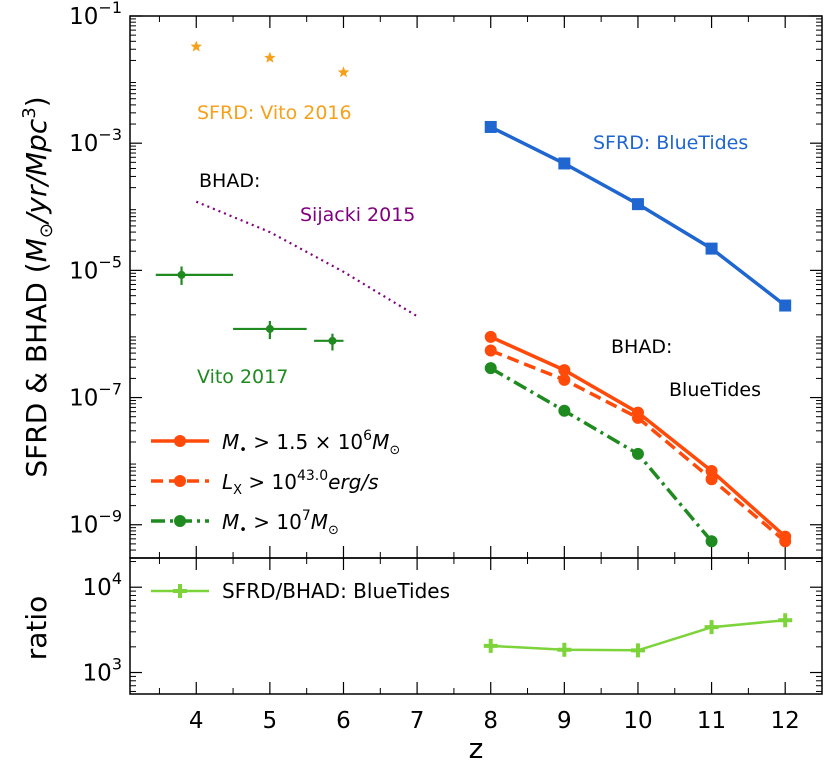  Describe the element at coordinates (280, 523) in the screenshot. I see `legend-label-bh7: M• > 107M⊙` at that location.